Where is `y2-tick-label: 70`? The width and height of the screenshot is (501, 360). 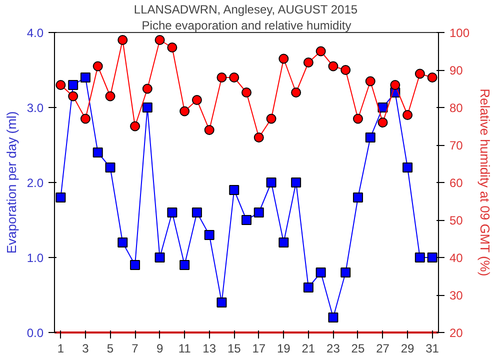
y2-tick-label: 70 is located at coordinates (457, 145).